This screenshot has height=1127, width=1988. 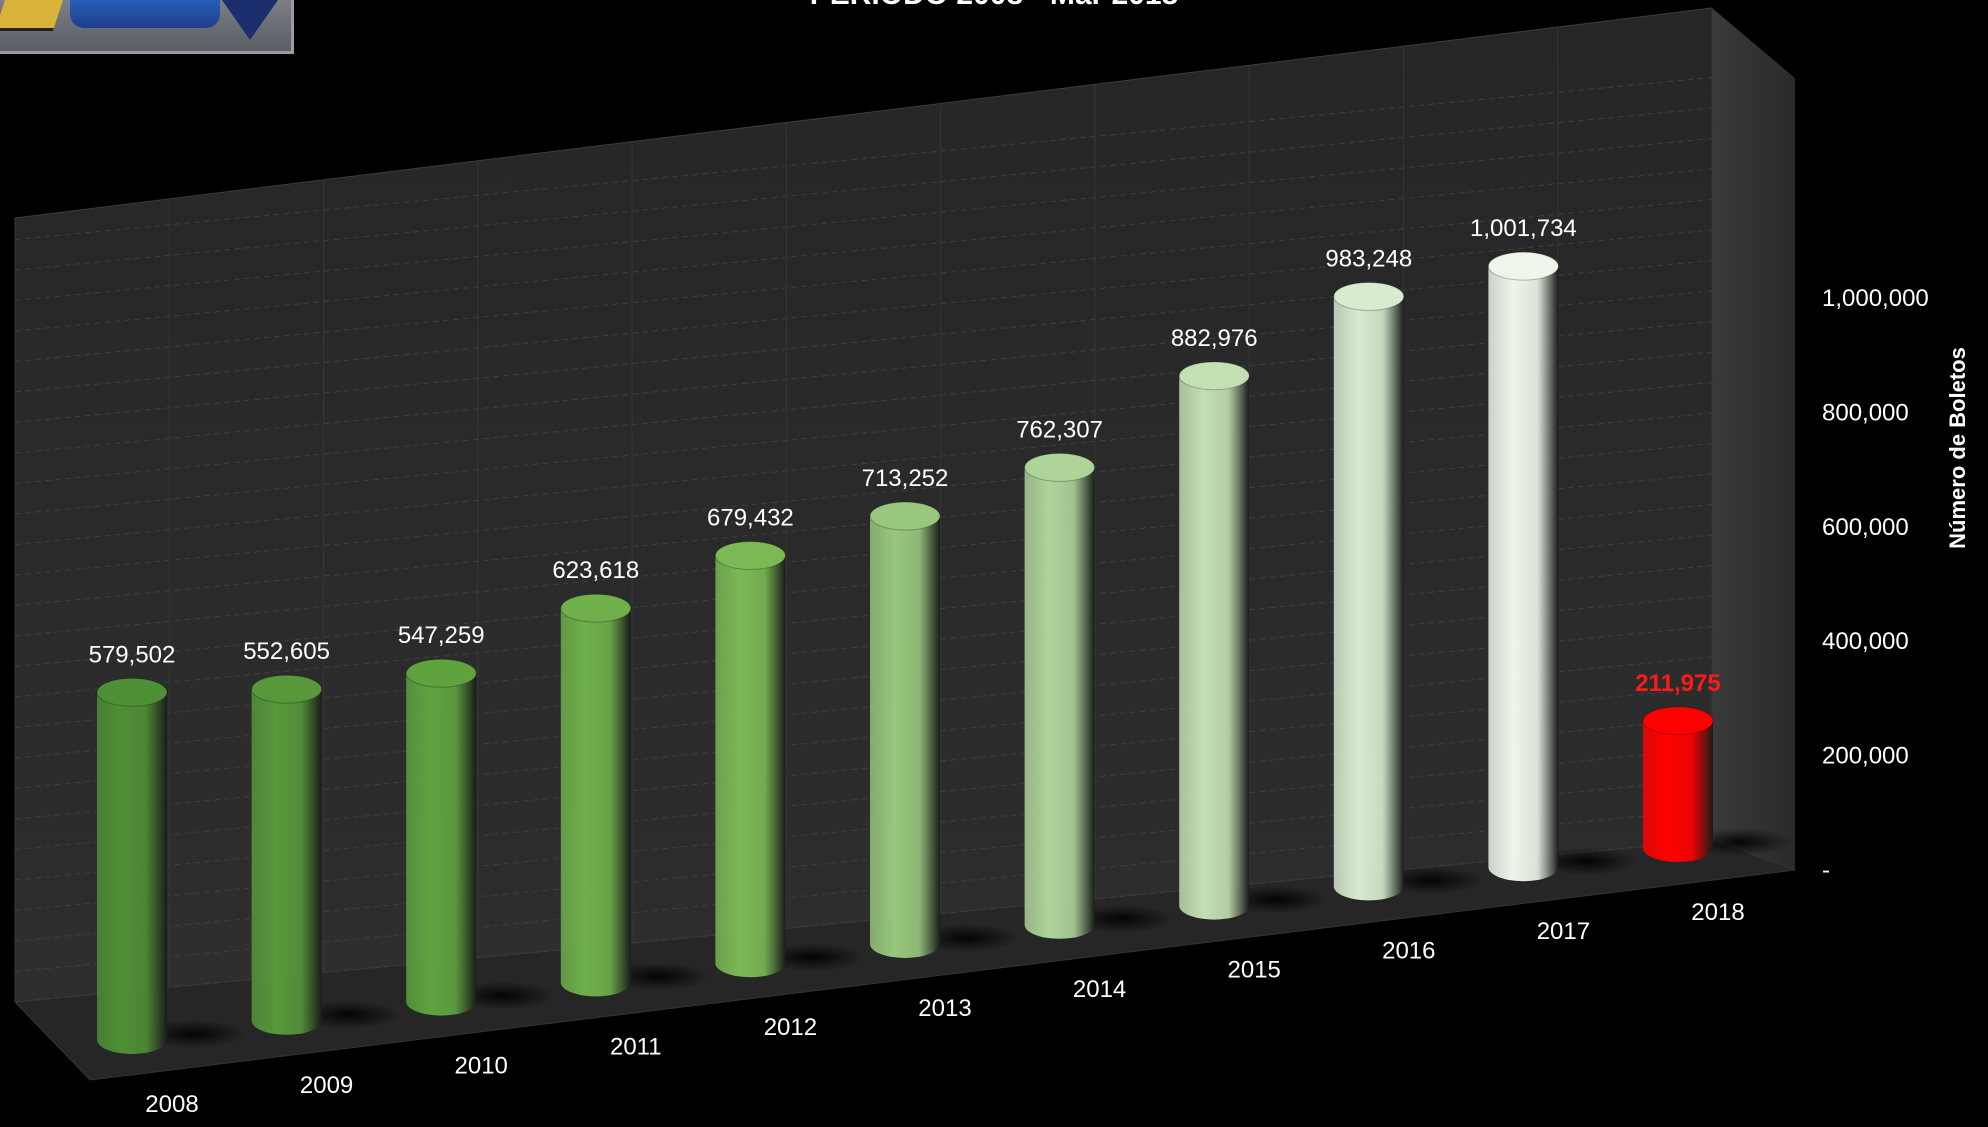 I want to click on value-label: 1,001,734, so click(x=1523, y=228).